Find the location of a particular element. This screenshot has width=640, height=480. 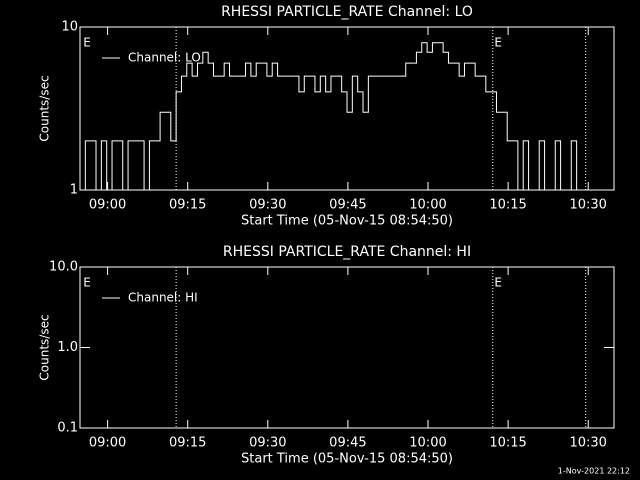

chart-title: RHESSI PARTICLE_RATE Channel: HI is located at coordinates (347, 252).